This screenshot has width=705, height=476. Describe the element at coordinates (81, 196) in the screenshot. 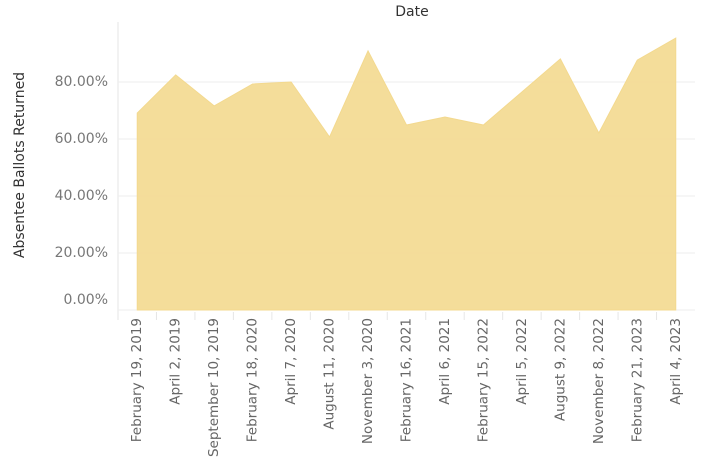

I see `y-tick-label: 40.00%` at that location.